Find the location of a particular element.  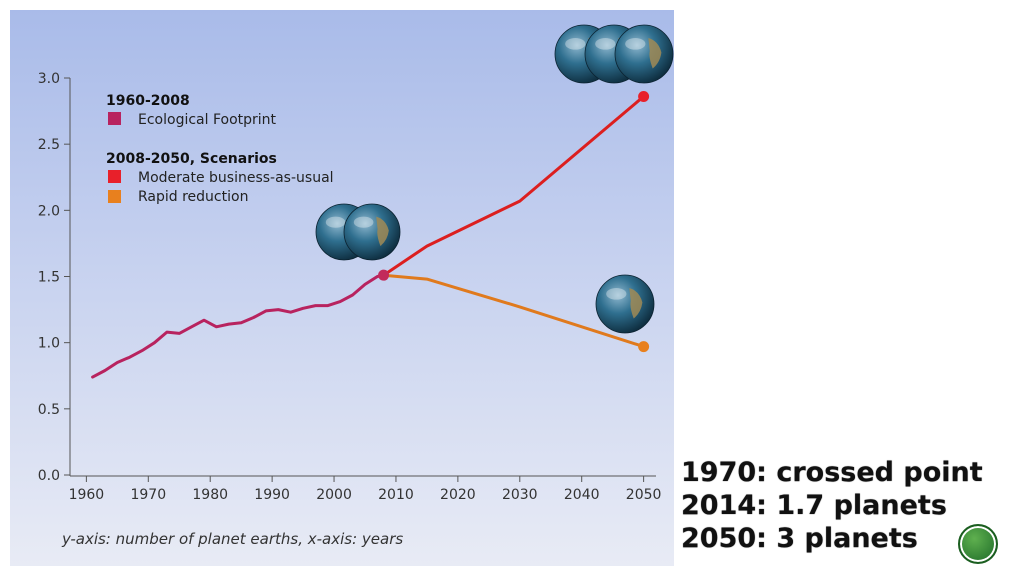

x-tick-label: 1960 is located at coordinates (87, 495).